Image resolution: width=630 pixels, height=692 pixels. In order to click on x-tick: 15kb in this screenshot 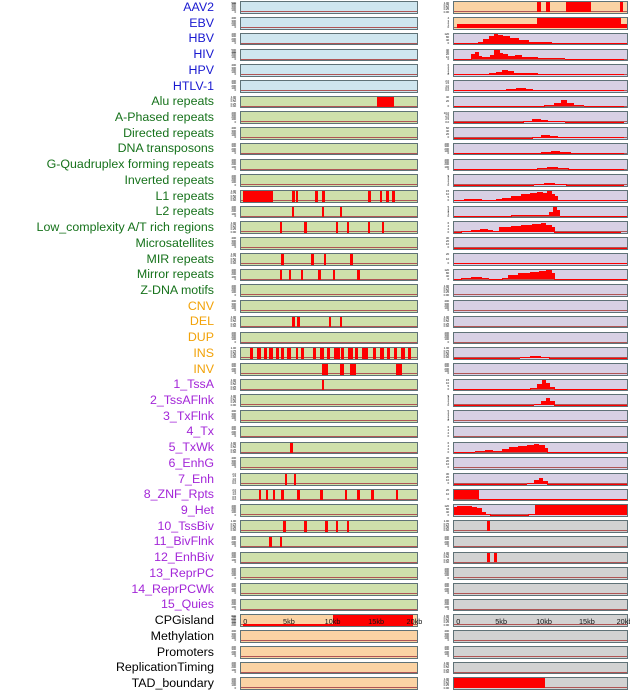, I will do `click(587, 621)`.